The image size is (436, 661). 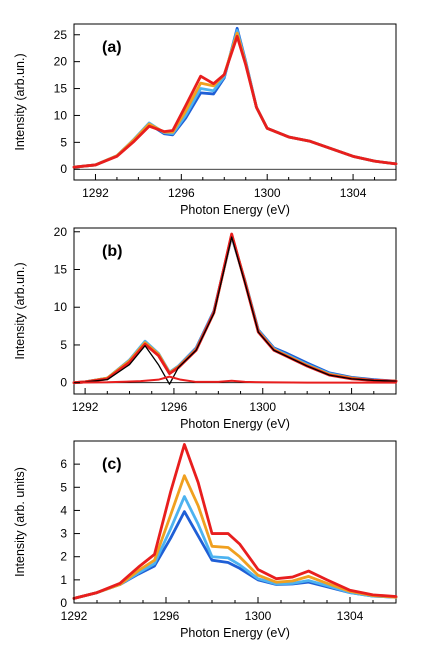 I want to click on y-tick-label: 3, so click(x=63, y=534).